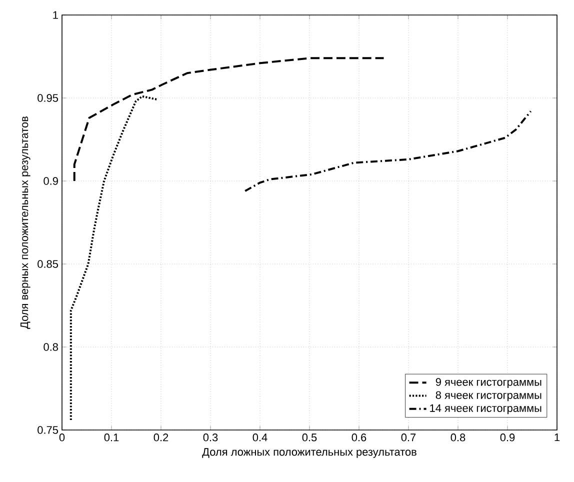 This screenshot has width=574, height=482. I want to click on y-tick-label: 0.95, so click(48, 98).